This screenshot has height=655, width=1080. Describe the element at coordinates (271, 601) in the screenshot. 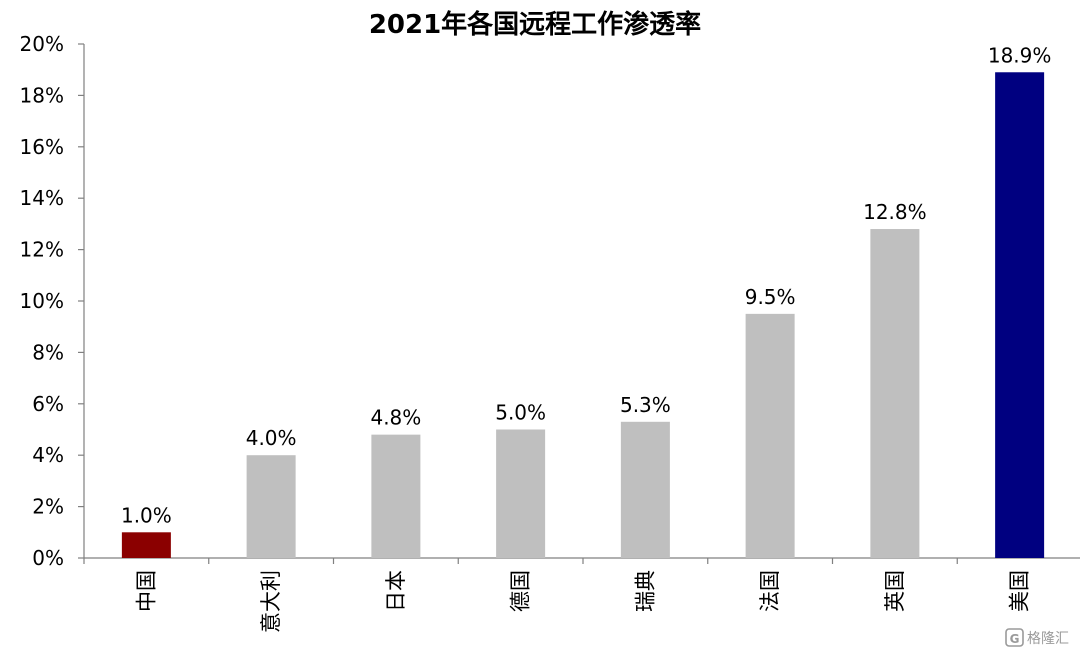

I see `category-label: 意大利` at that location.